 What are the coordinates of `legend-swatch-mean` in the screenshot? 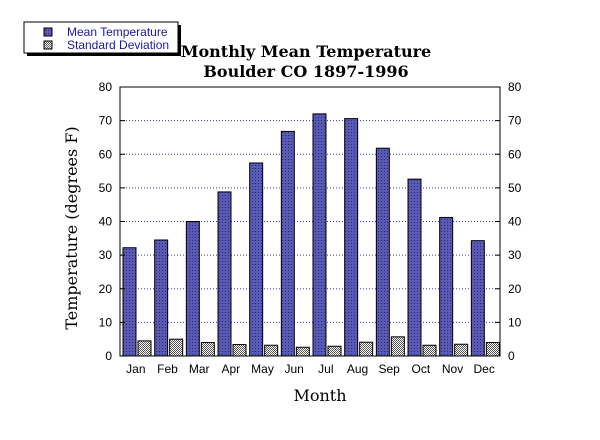 It's located at (48, 32).